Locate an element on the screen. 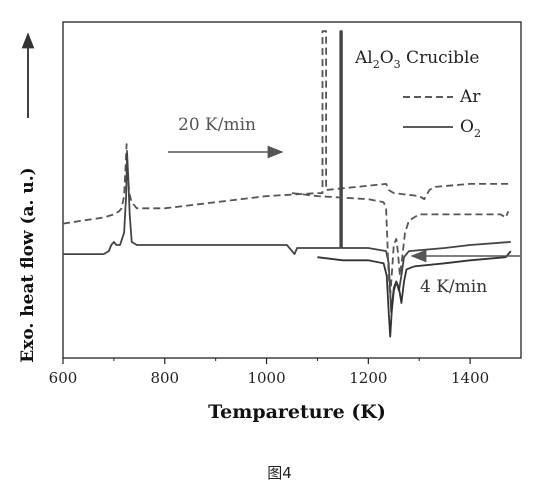 The height and width of the screenshot is (492, 559). series-line-o2-4k is located at coordinates (414, 294).